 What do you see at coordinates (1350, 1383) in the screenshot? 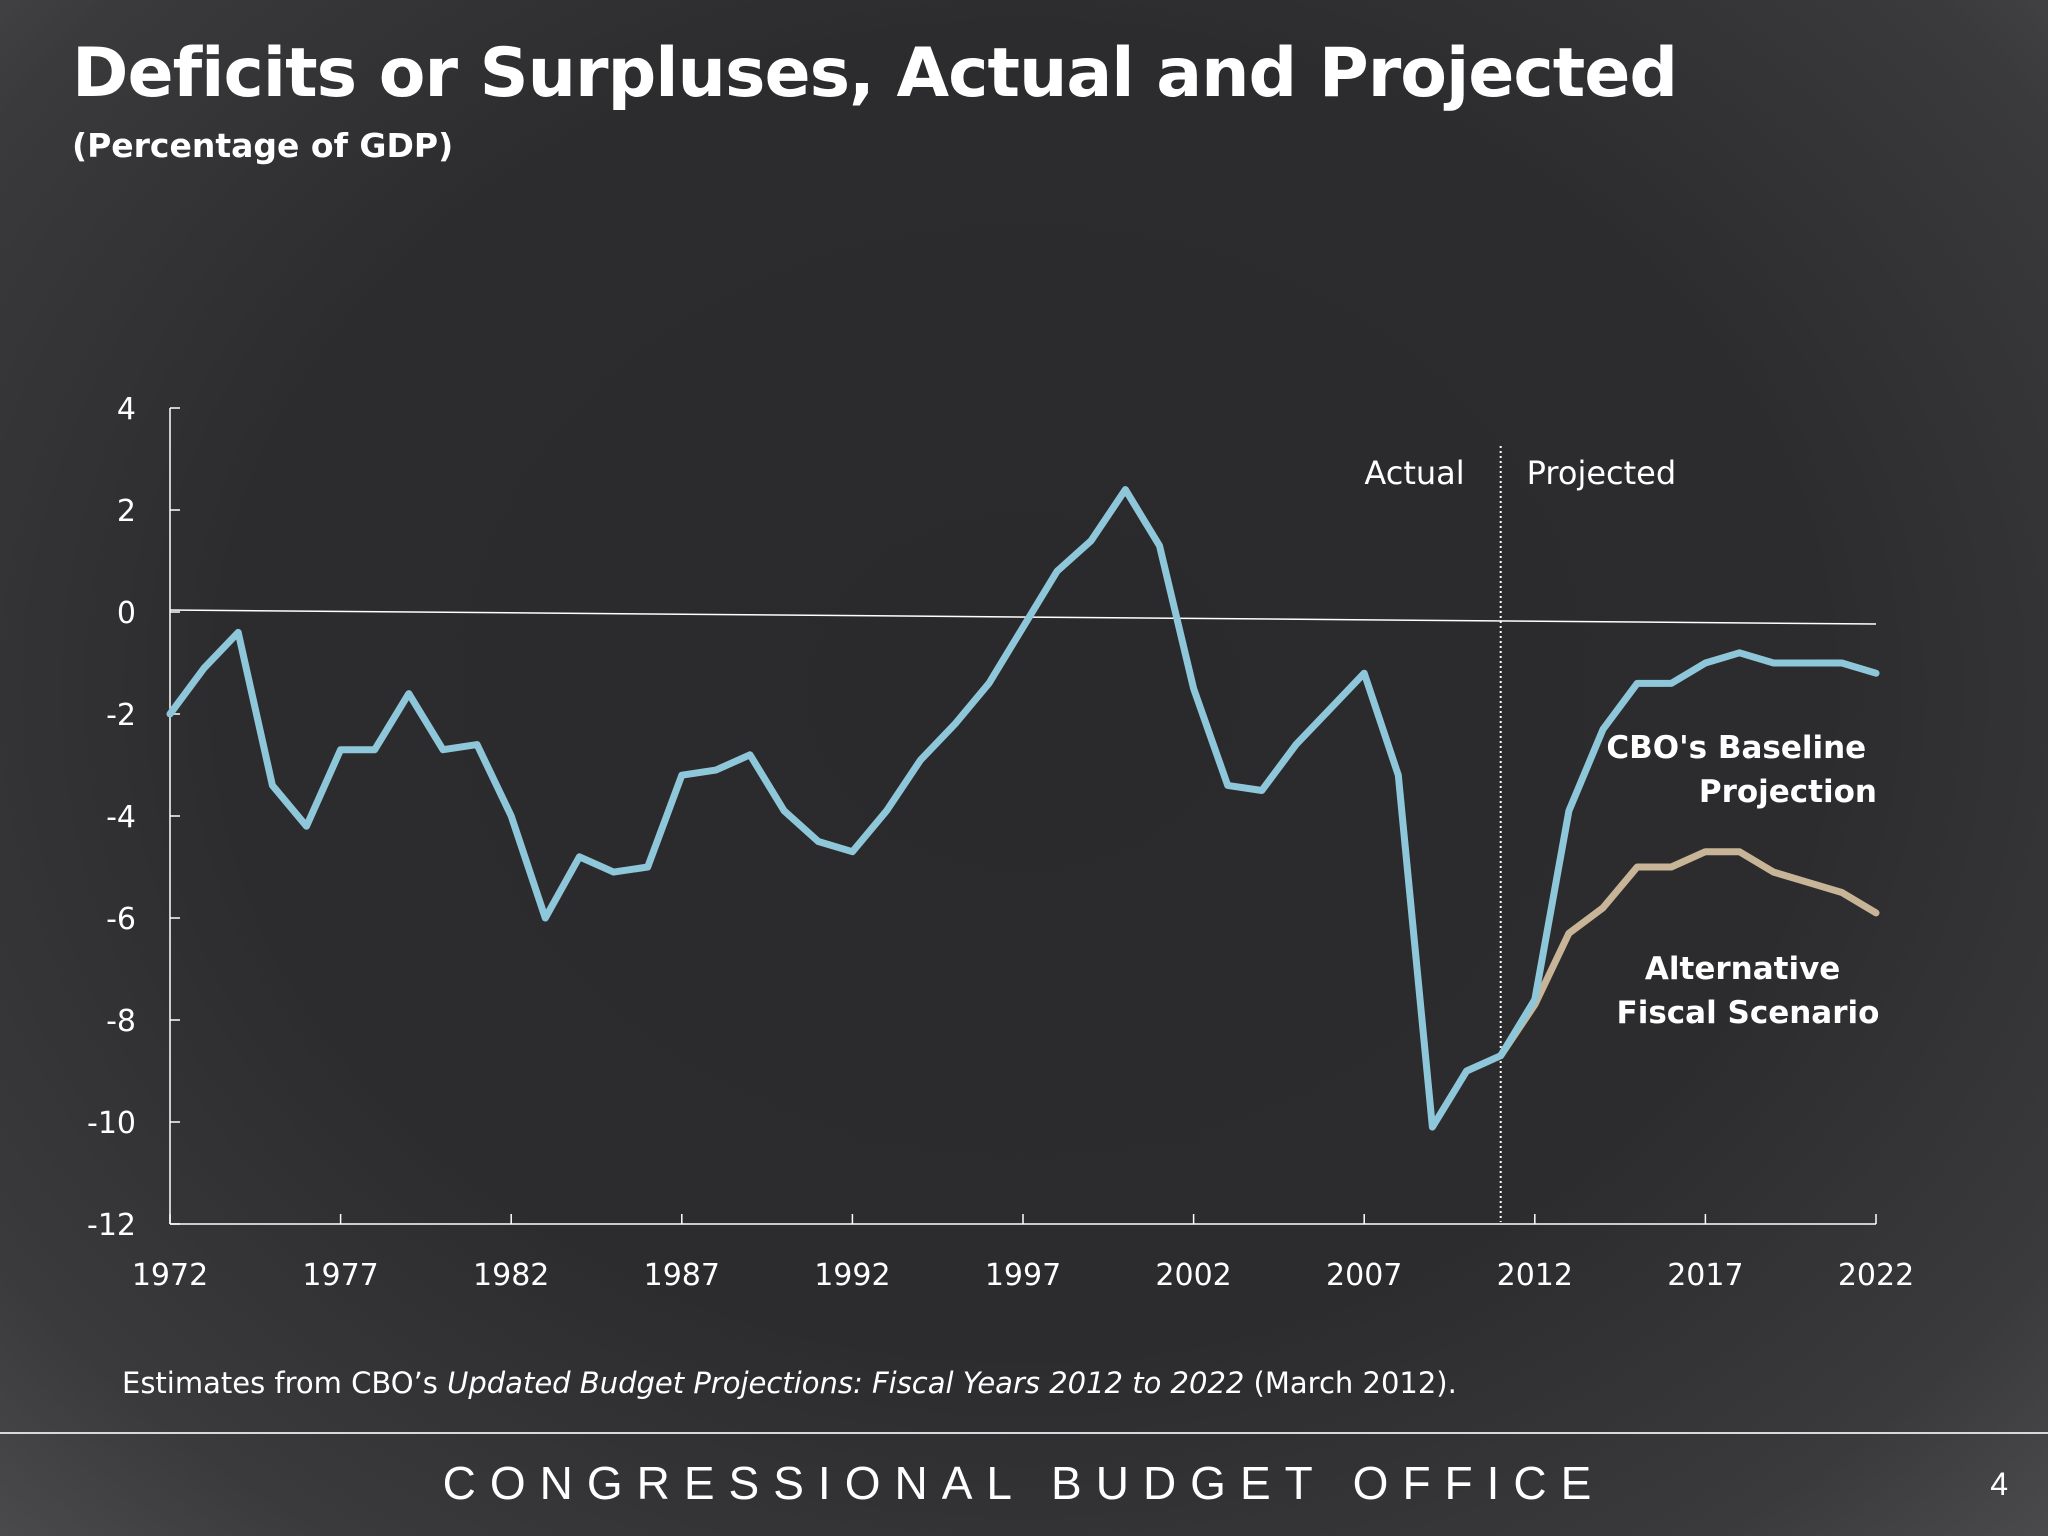
I see `source-suffix: (March 2012).` at bounding box center [1350, 1383].